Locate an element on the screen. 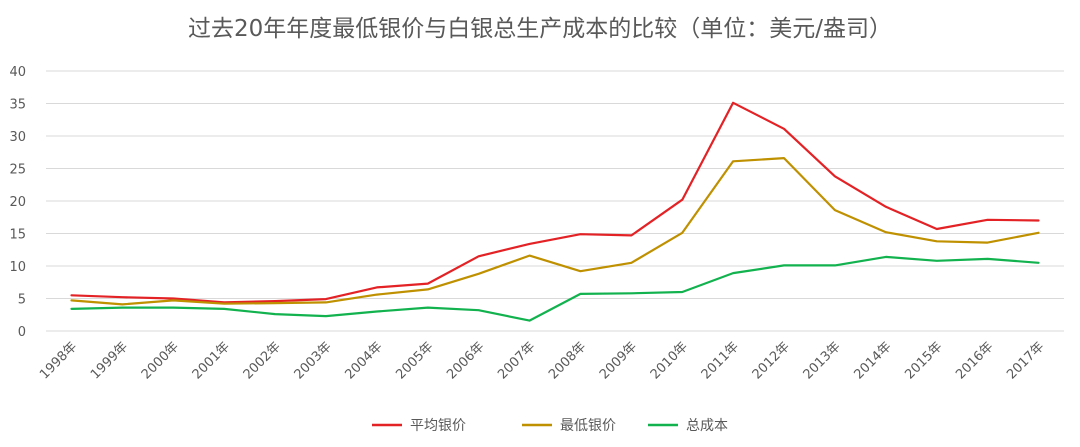 This screenshot has height=447, width=1080. y-tick-label: 5 is located at coordinates (22, 300).